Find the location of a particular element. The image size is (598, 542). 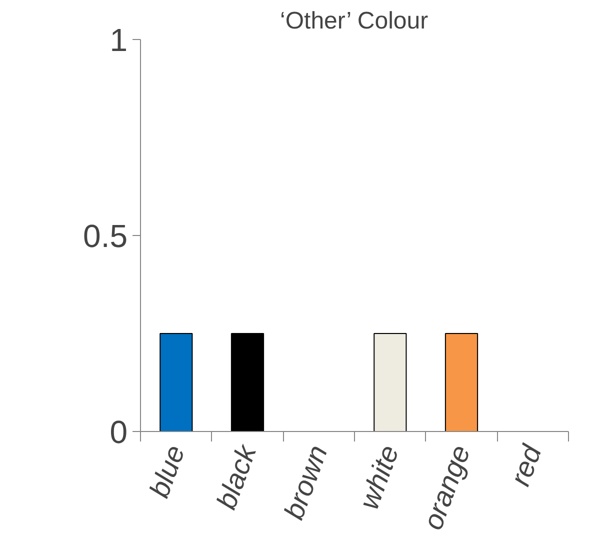

chart-title: ‘Other’ Colour is located at coordinates (354, 21).